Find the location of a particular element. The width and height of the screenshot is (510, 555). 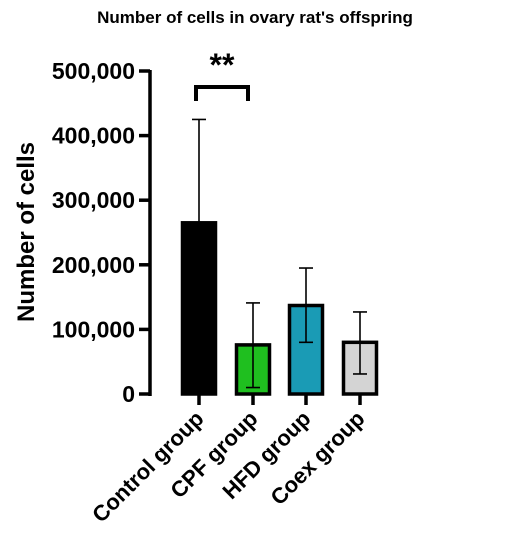

y-axis-title: Number of cells is located at coordinates (26, 232).